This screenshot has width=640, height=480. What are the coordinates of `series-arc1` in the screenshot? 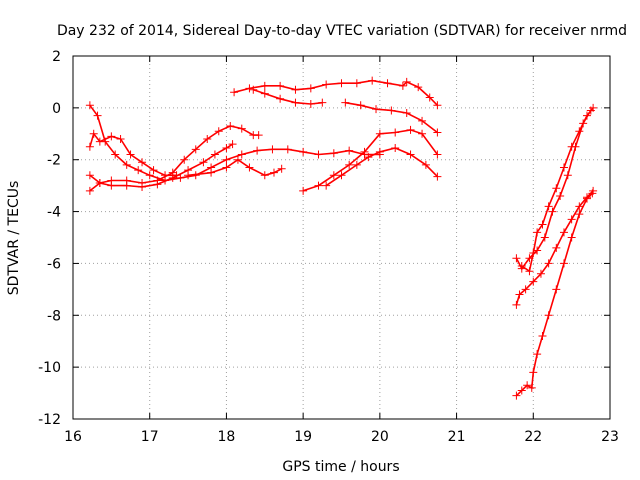 It's located at (234, 143).